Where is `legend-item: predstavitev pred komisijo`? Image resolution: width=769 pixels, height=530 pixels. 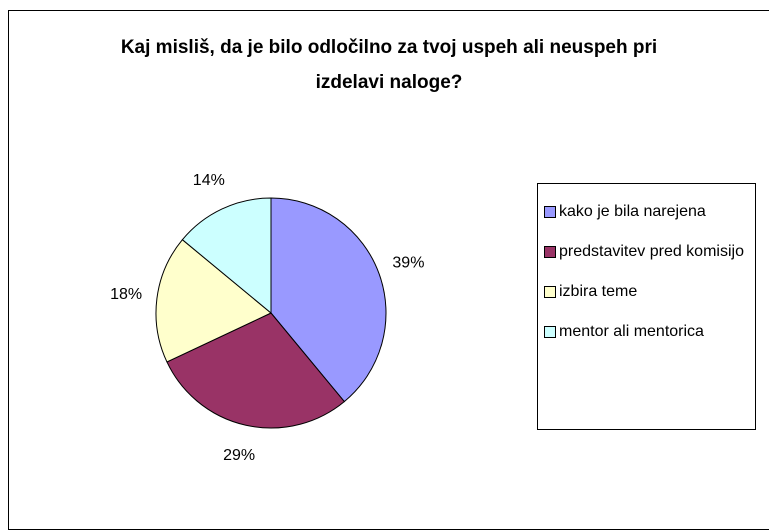
legend-item: predstavitev pred komisijo is located at coordinates (647, 251).